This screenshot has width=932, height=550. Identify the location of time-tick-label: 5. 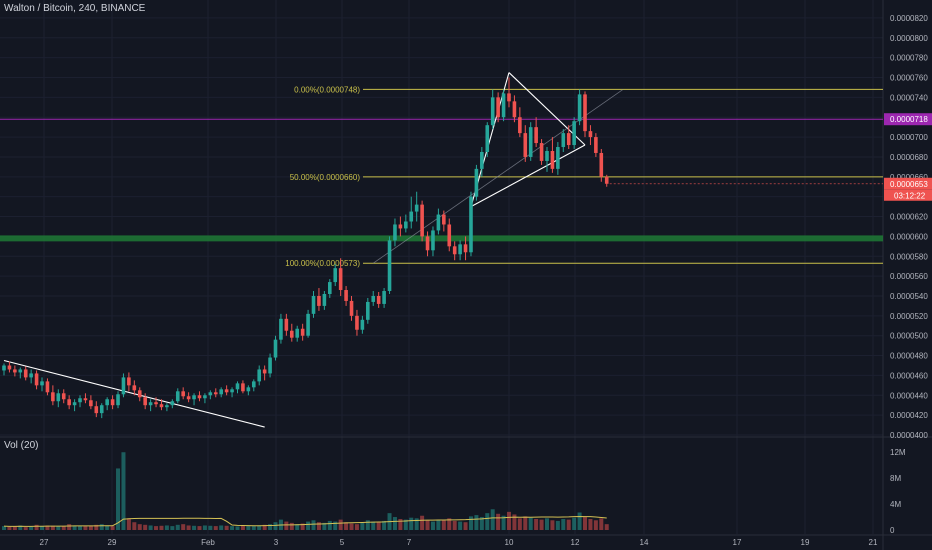
(342, 542).